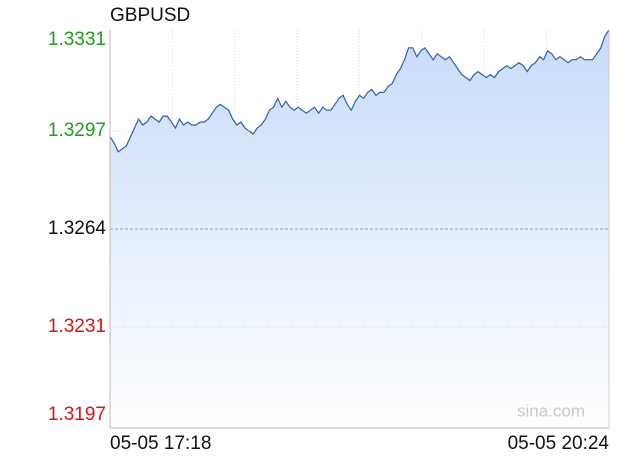  What do you see at coordinates (77, 130) in the screenshot?
I see `y-tick-label: 1.3297` at bounding box center [77, 130].